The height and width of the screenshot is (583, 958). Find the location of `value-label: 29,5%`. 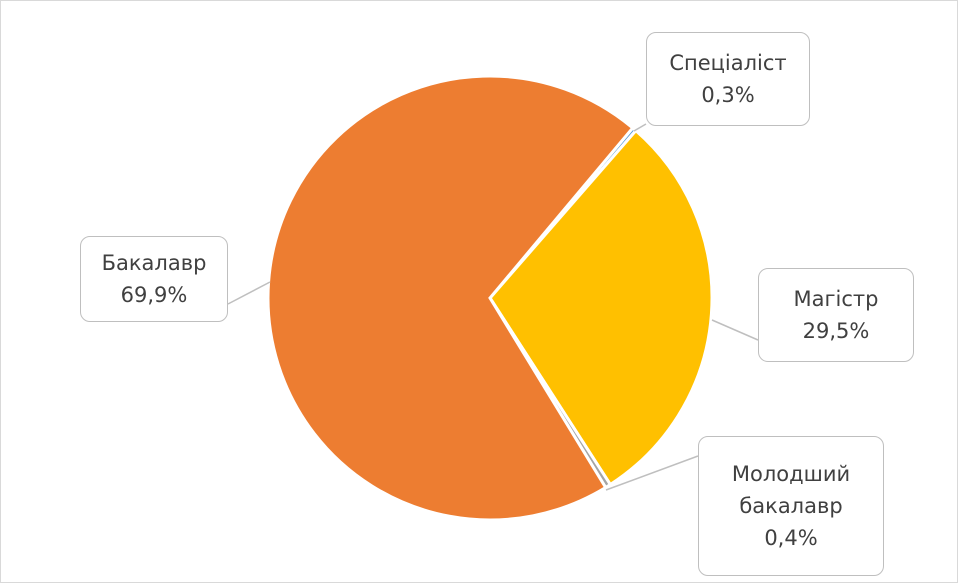

value-label: 29,5% is located at coordinates (836, 331).